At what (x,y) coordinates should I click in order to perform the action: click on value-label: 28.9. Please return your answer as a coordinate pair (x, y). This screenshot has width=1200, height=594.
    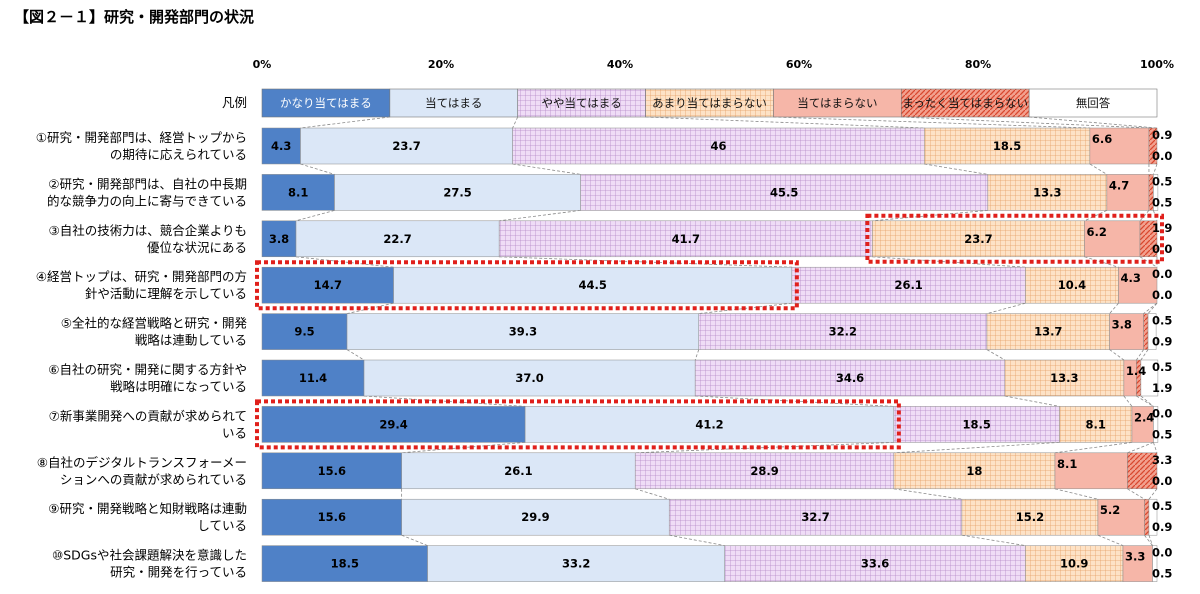
    Looking at the image, I should click on (764, 471).